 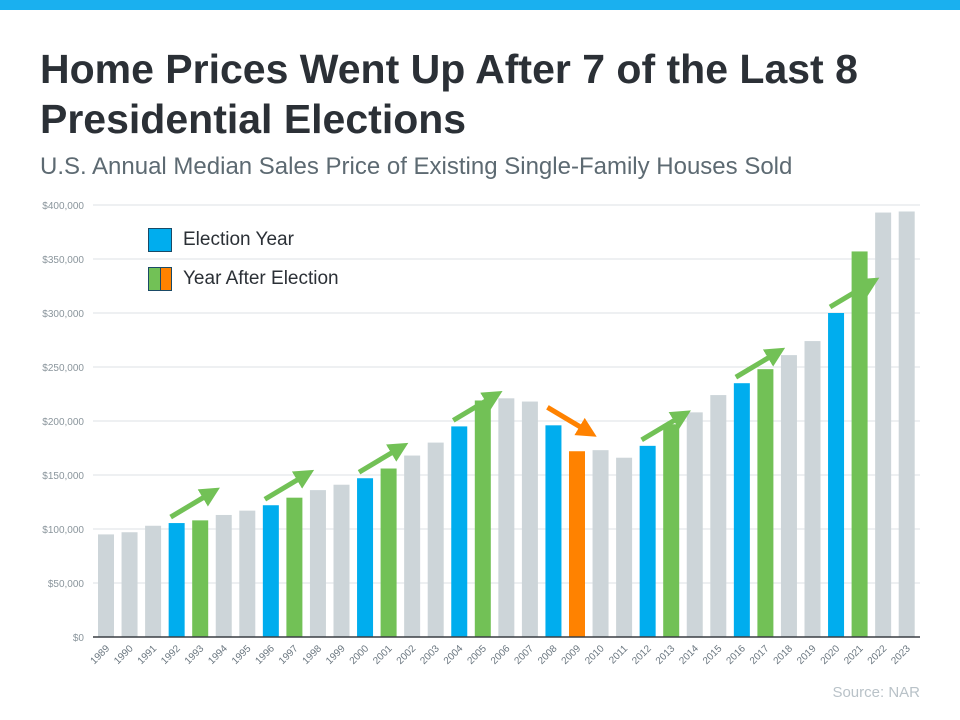 What do you see at coordinates (854, 655) in the screenshot?
I see `x-tick-label: 2021` at bounding box center [854, 655].